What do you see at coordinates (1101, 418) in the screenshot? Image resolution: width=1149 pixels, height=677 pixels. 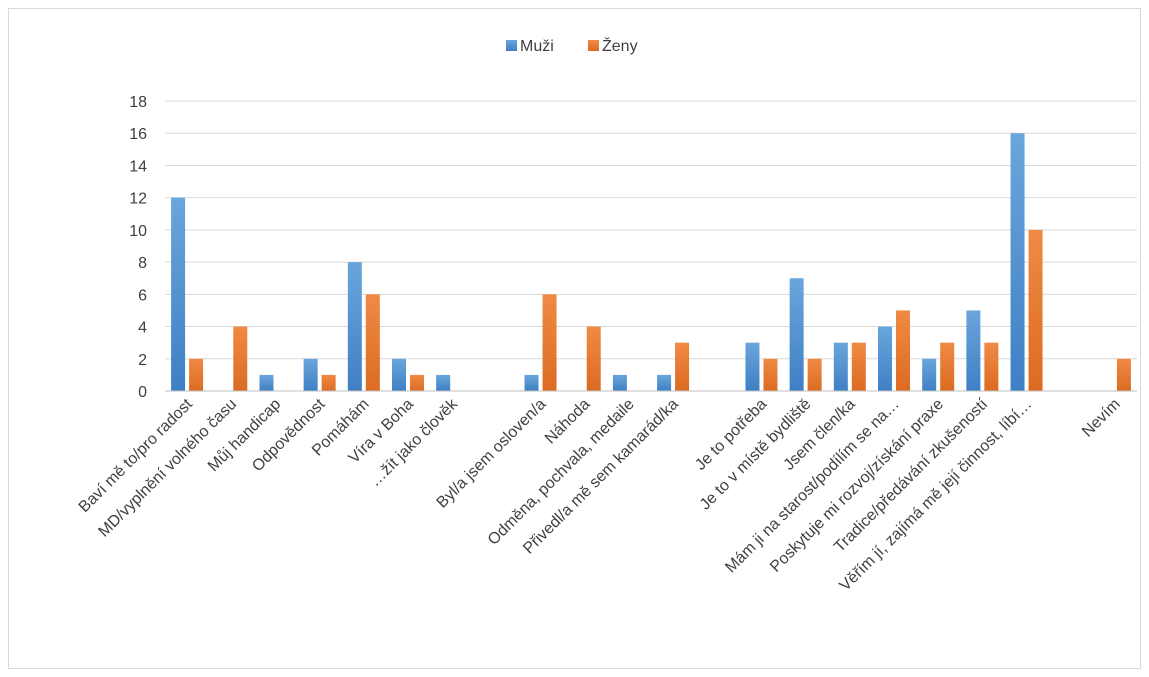 I see `x-tick-label: Nevím` at bounding box center [1101, 418].